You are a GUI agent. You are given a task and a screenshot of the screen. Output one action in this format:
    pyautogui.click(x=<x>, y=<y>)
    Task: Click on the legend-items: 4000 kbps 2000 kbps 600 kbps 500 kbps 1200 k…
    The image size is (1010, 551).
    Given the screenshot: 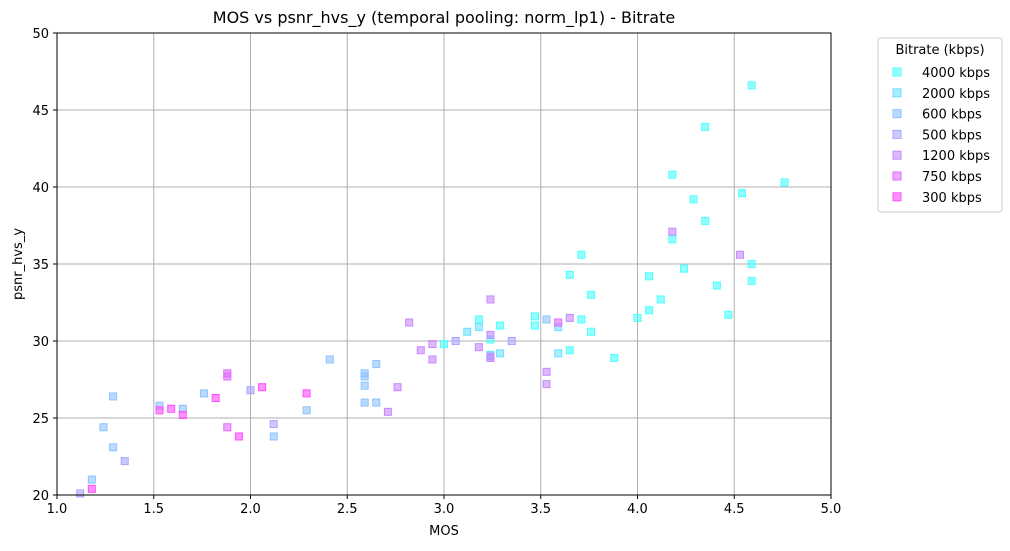 What is the action you would take?
    pyautogui.click(x=941, y=136)
    